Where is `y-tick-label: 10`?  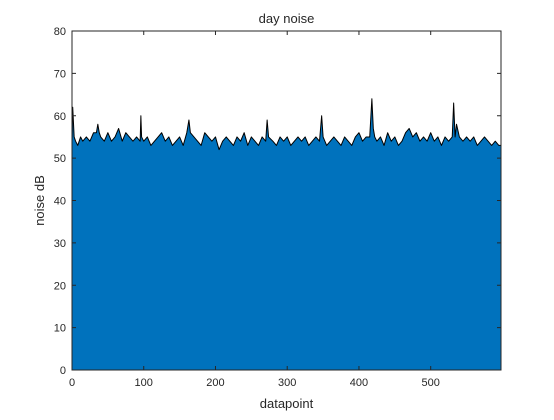
y-tick-label: 10 is located at coordinates (60, 329).